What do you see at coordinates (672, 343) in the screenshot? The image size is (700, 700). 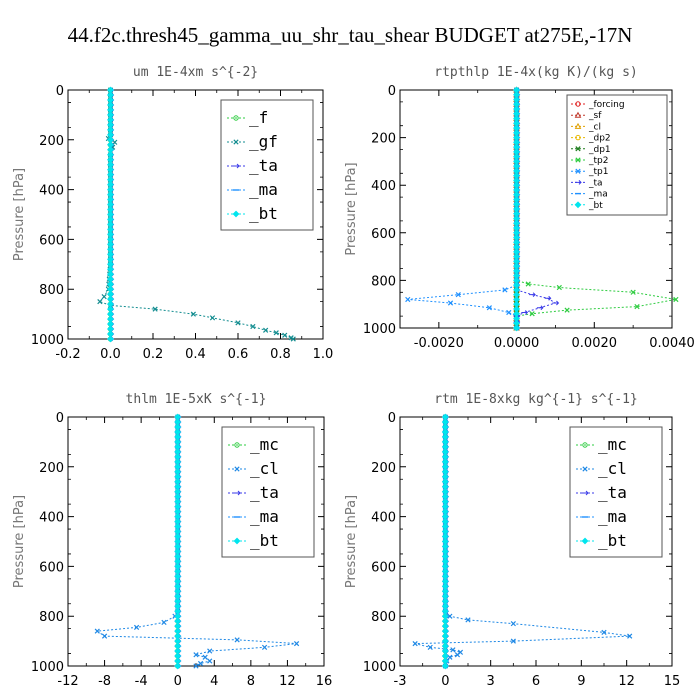 I see `x-tick-label: 0.0040` at bounding box center [672, 343].